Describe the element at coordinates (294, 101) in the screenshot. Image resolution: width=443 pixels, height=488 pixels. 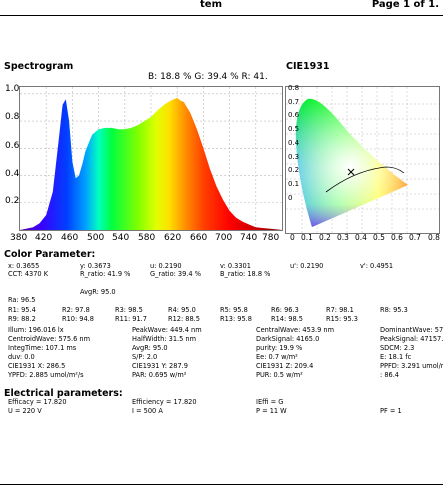
I see `y-tick: 0.7` at that location.